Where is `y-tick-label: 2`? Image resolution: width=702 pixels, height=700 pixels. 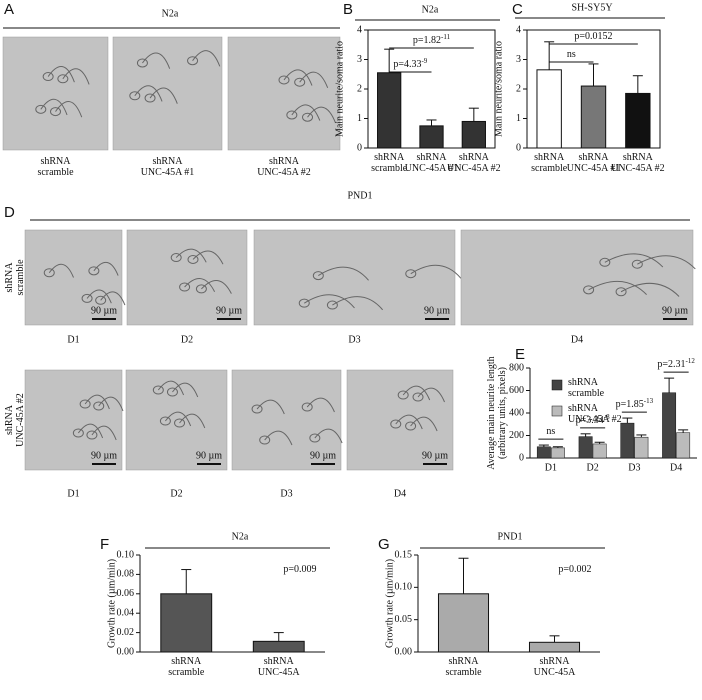
y-tick-label: 2 is located at coordinates (359, 88).